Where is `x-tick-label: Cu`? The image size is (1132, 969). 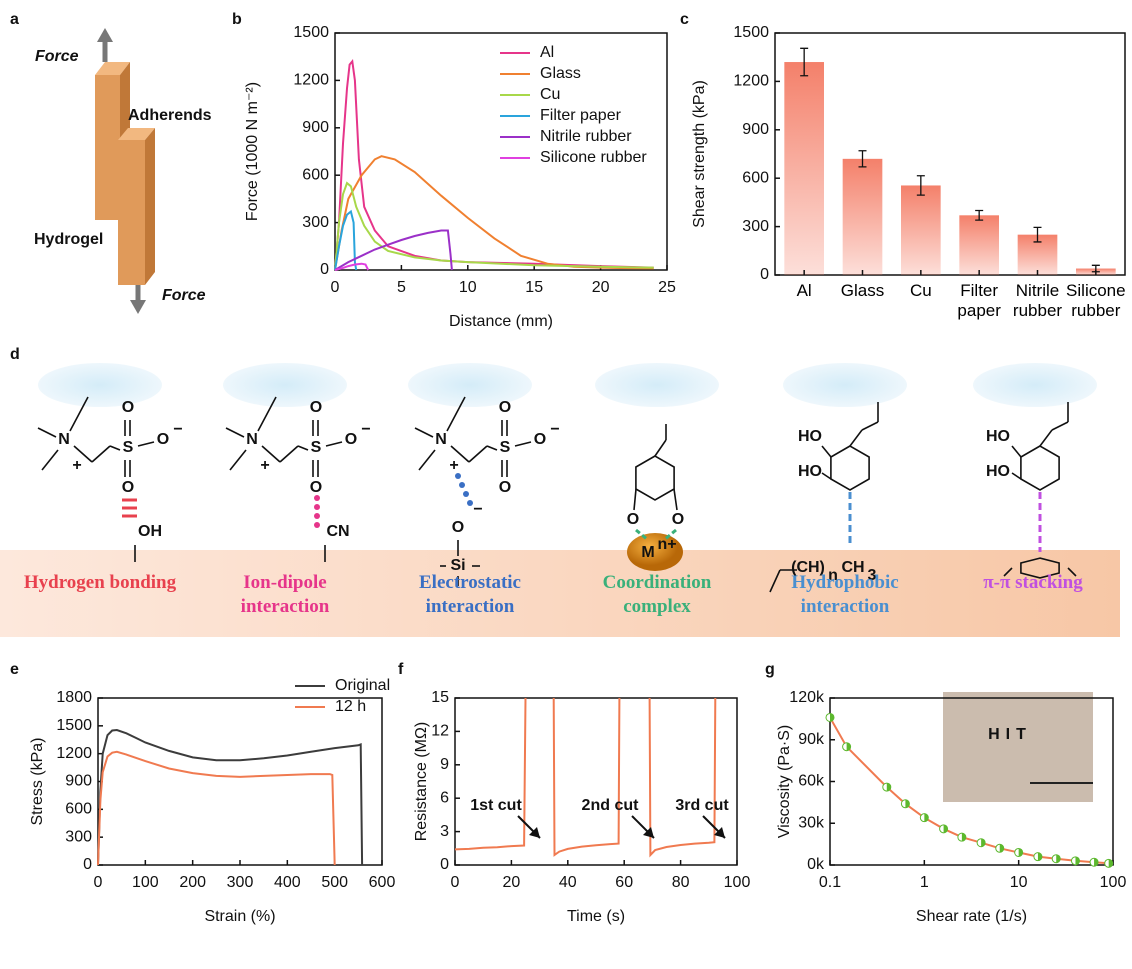
x-tick-label: Cu is located at coordinates (920, 290).